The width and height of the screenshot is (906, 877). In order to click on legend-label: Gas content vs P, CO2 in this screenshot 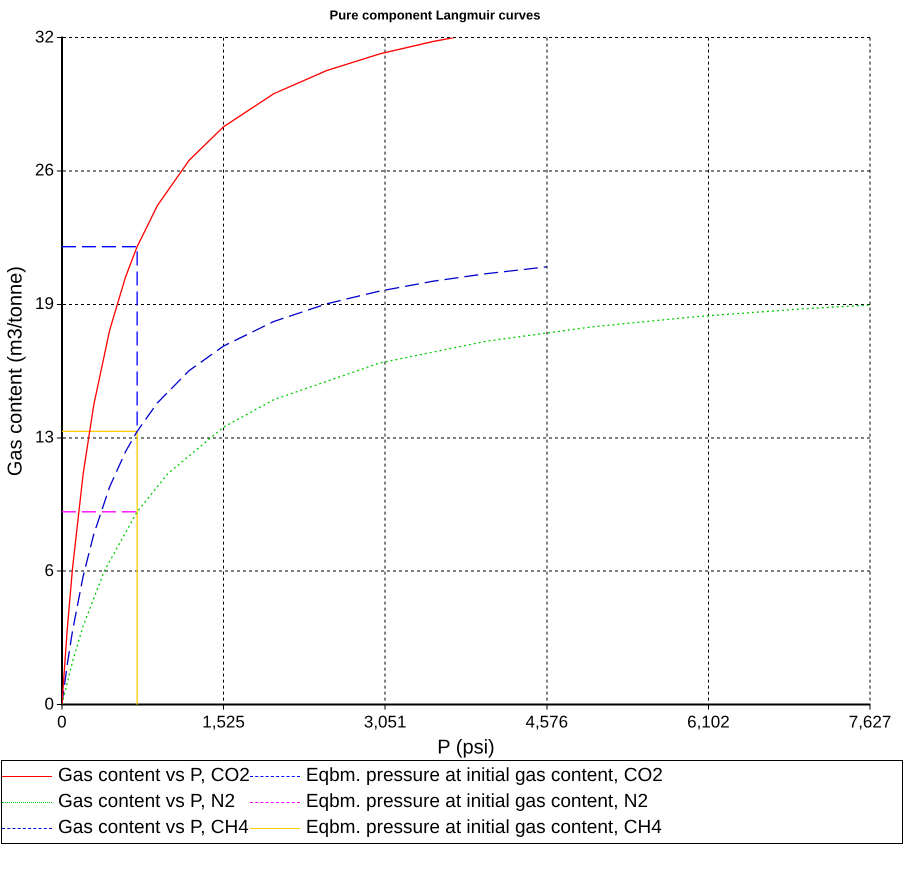, I will do `click(154, 776)`.